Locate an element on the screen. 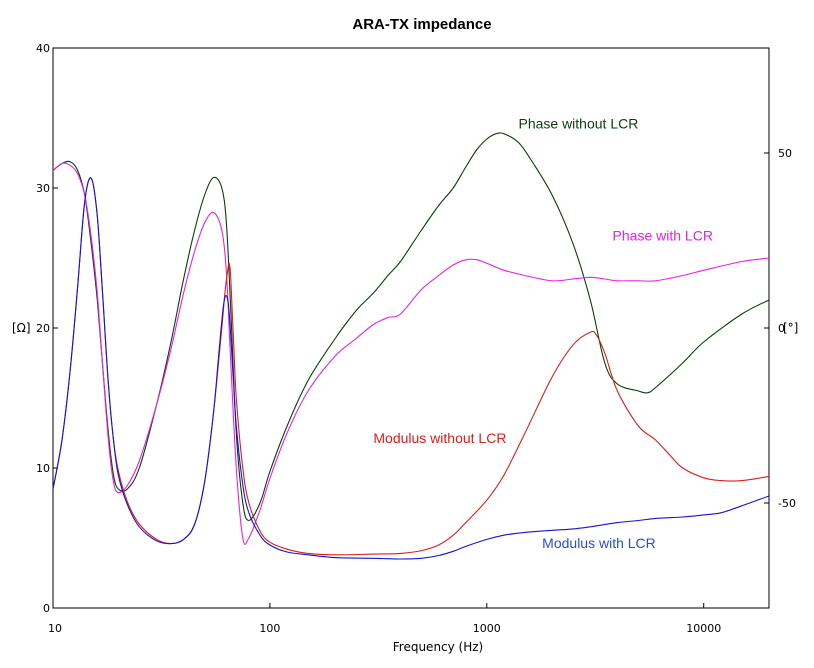 Image resolution: width=814 pixels, height=668 pixels. y-right-tick-label-0: -50 is located at coordinates (787, 503).